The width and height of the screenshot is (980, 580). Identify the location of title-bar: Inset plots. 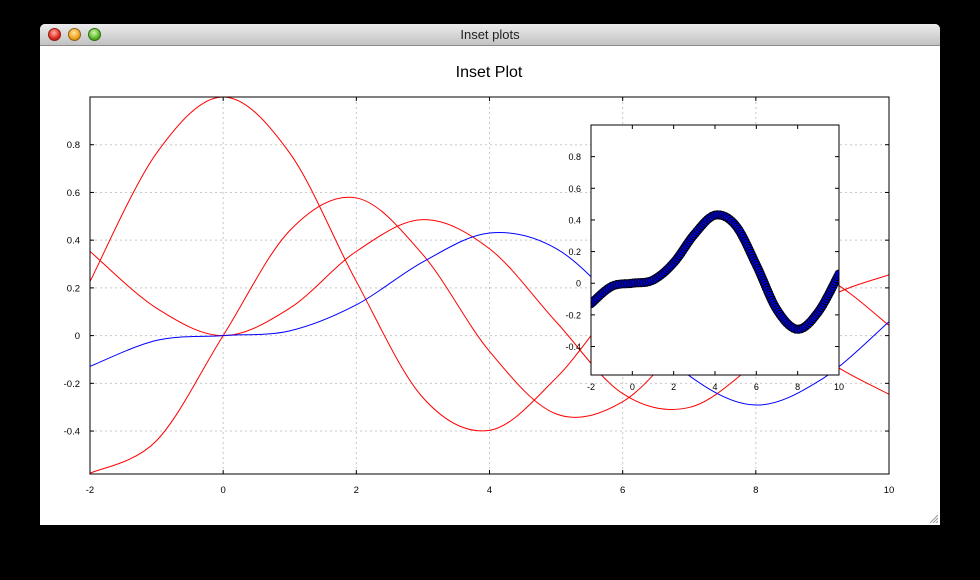
(490, 35).